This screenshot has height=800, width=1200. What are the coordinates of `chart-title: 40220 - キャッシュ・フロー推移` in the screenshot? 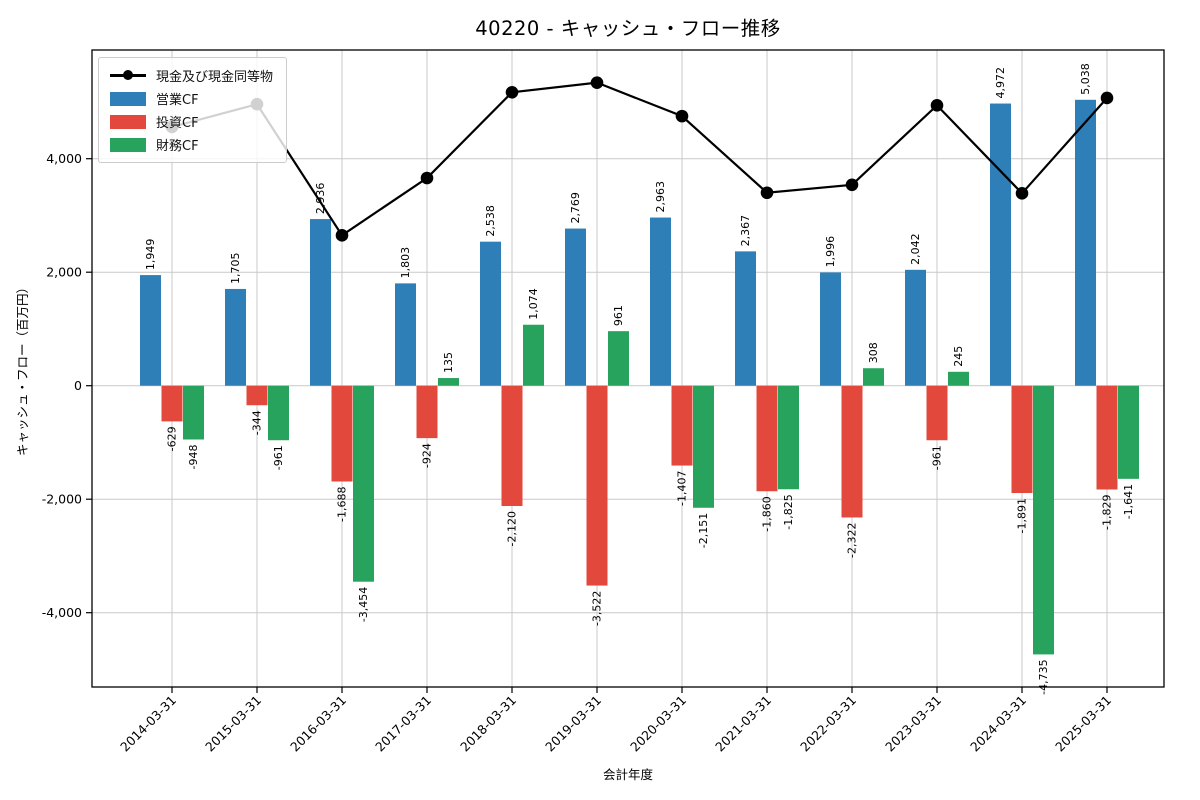 It's located at (628, 28).